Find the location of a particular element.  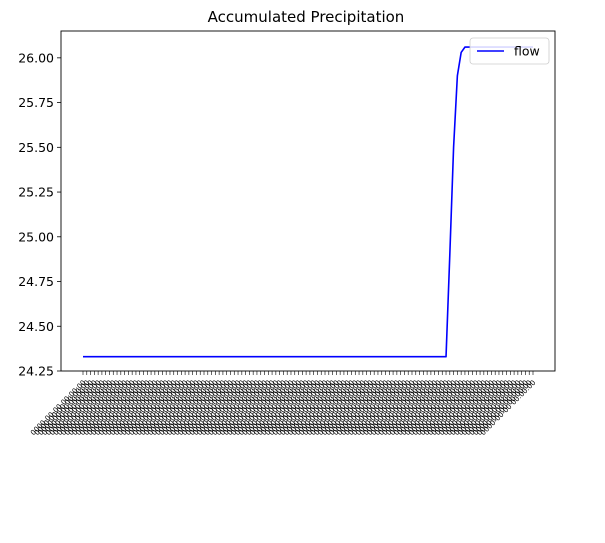

chart-title: Accumulated Precipitation is located at coordinates (306, 17).